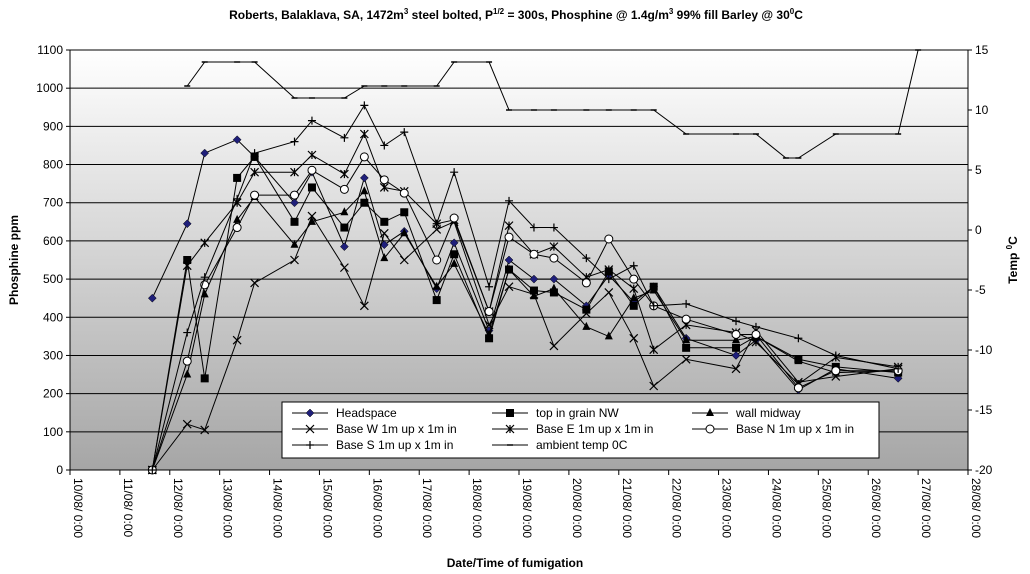  What do you see at coordinates (178, 508) in the screenshot?
I see `x-tick-label: 12/08/ 0:00` at bounding box center [178, 508].